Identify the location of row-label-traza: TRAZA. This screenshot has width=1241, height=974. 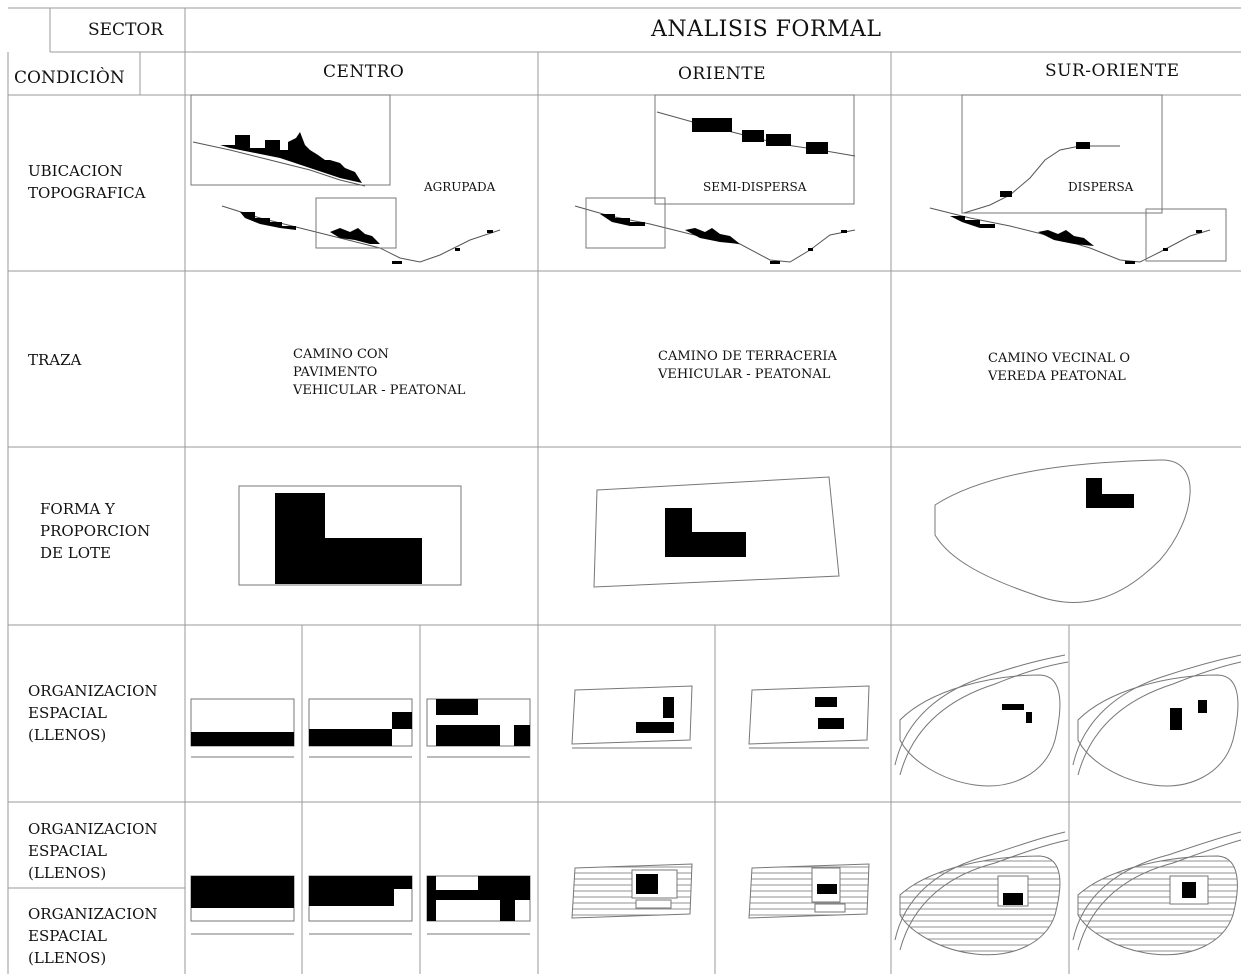
(55, 360).